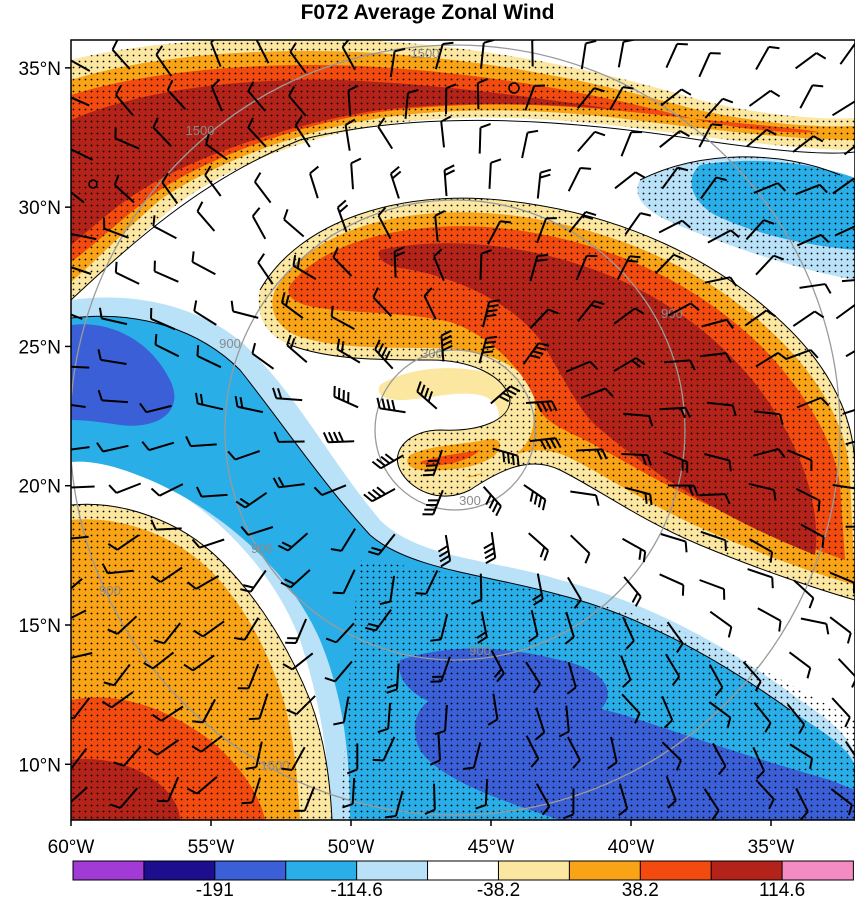  I want to click on lat-tick-label: 30°N, so click(40, 208).